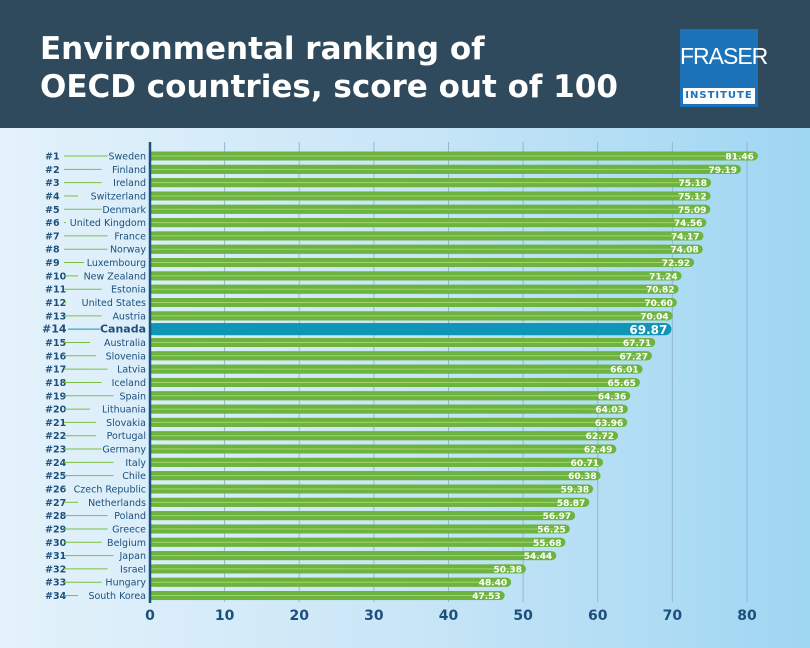  I want to click on rank-label: #16, so click(56, 356).